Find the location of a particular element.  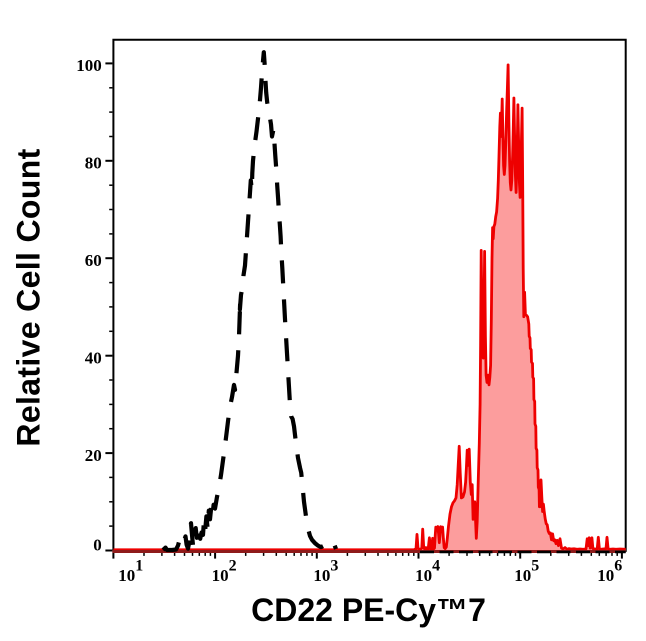

svg-text: CD22 PE-Cy™7 is located at coordinates (368, 610).